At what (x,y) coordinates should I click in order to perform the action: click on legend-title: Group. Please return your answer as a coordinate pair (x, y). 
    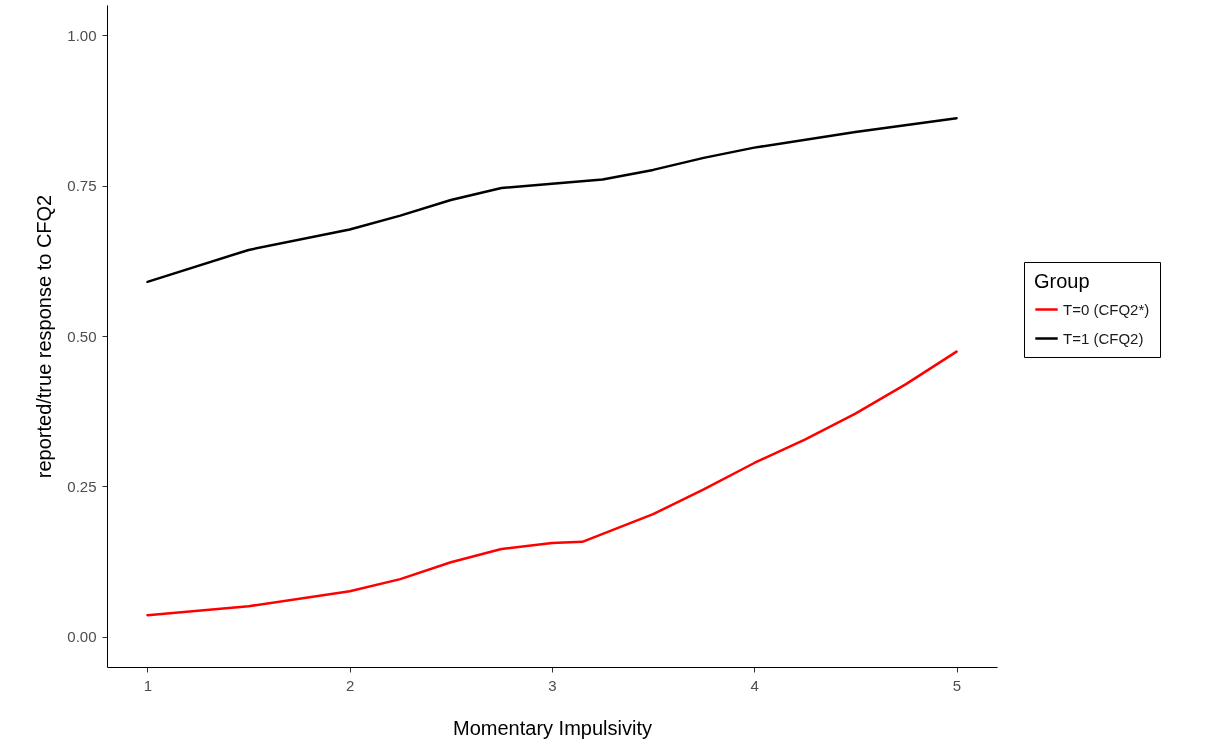
    Looking at the image, I should click on (1062, 281).